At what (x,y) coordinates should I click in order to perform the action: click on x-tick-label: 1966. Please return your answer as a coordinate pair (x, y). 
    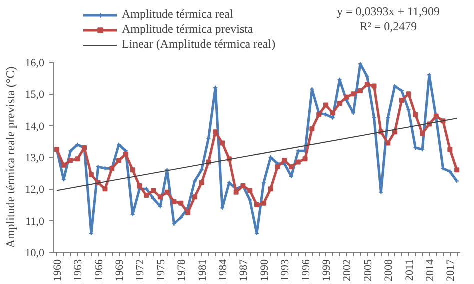
    Looking at the image, I should click on (99, 270).